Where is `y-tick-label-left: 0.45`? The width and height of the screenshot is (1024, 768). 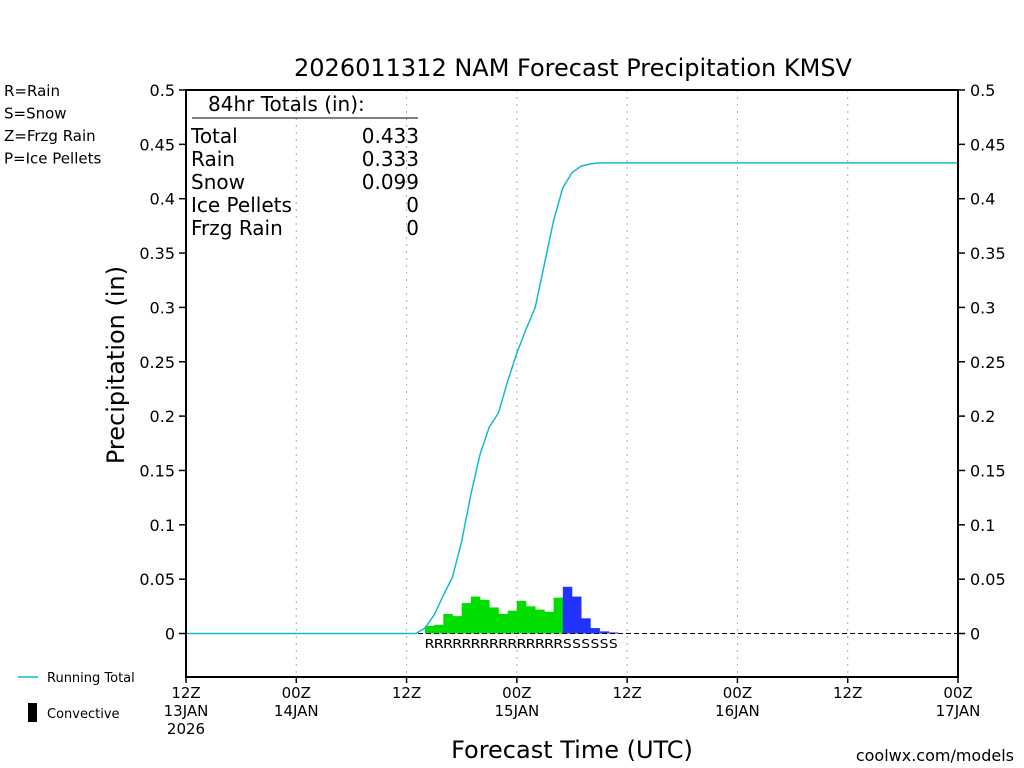
y-tick-label-left: 0.45 is located at coordinates (157, 144).